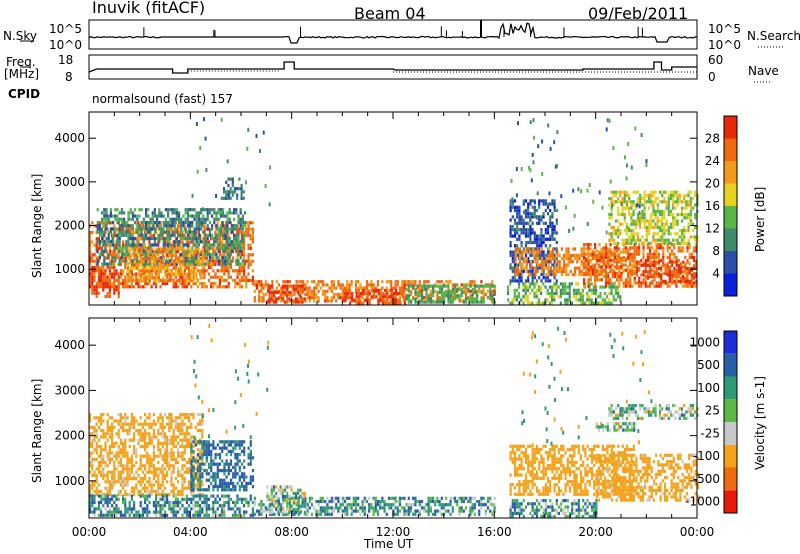 The image size is (800, 554). I want to click on nave-tick-top: 60, so click(716, 60).